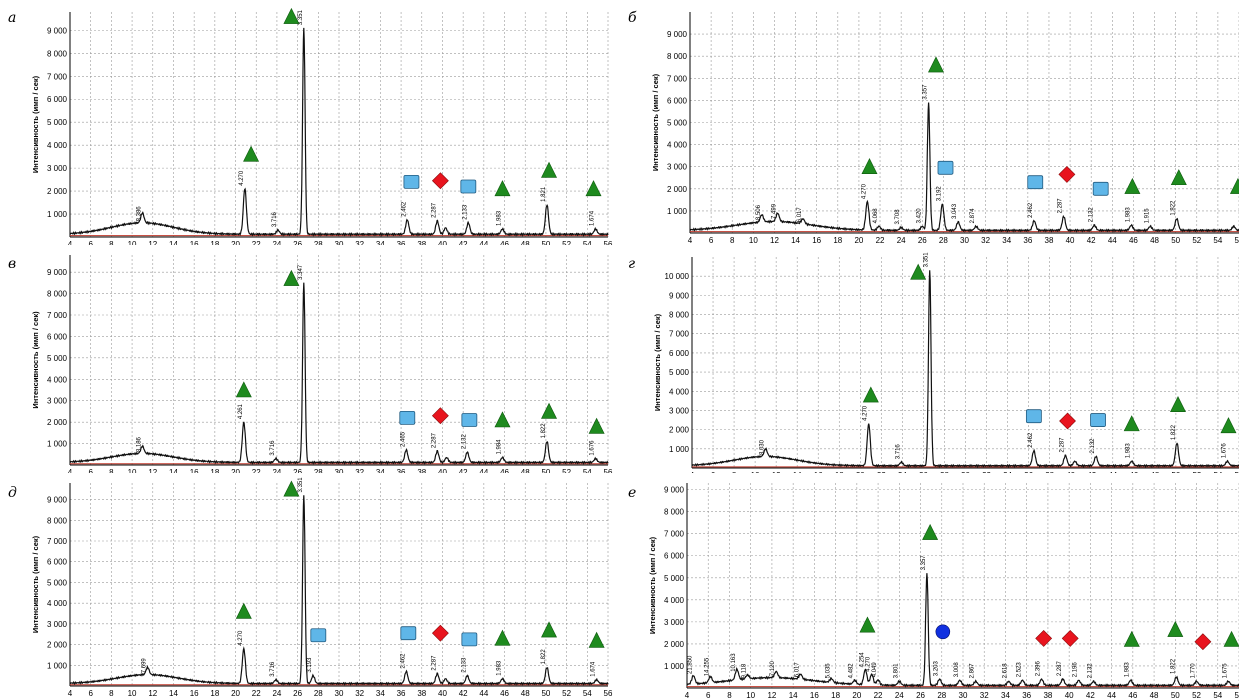 The height and width of the screenshot is (698, 1239). Describe the element at coordinates (973, 216) in the screenshot. I see `peak-label: 2.874` at that location.